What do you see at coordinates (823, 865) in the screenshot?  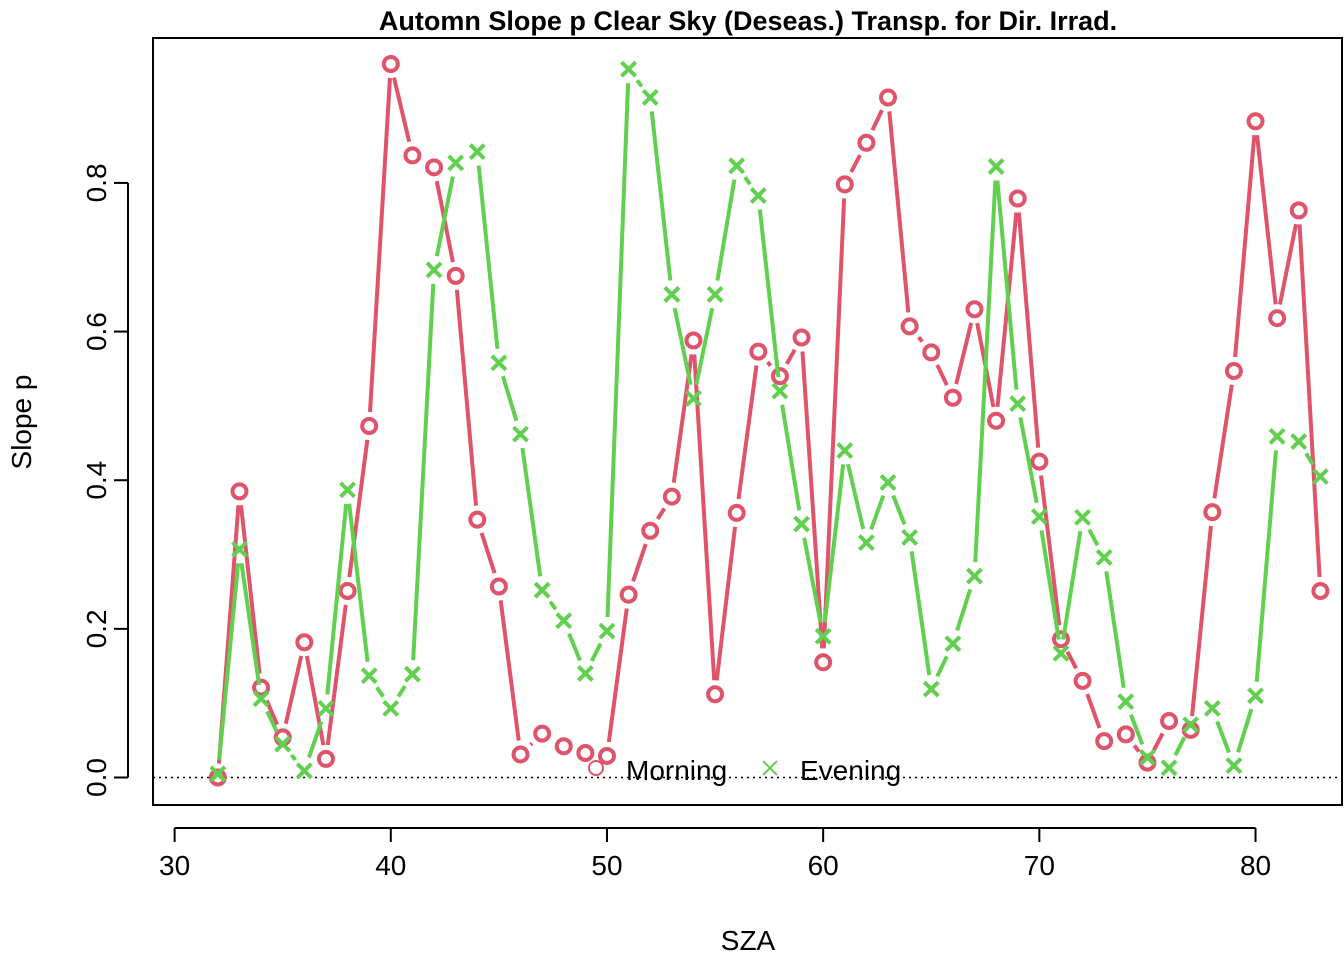 I see `x-tick-label: 60` at bounding box center [823, 865].